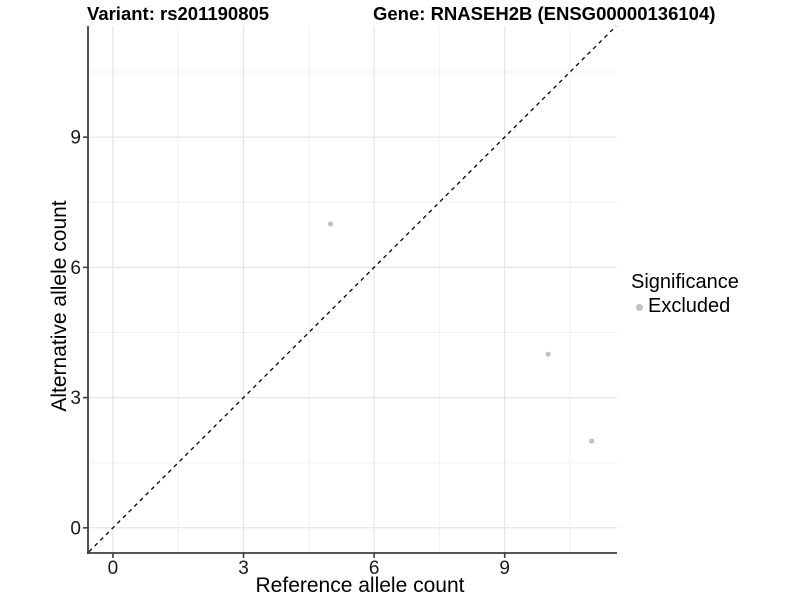 Image resolution: width=800 pixels, height=600 pixels. What do you see at coordinates (544, 13) in the screenshot?
I see `plot-title-gene: Gene: RNASEH2B (ENSG00000136104)` at bounding box center [544, 13].